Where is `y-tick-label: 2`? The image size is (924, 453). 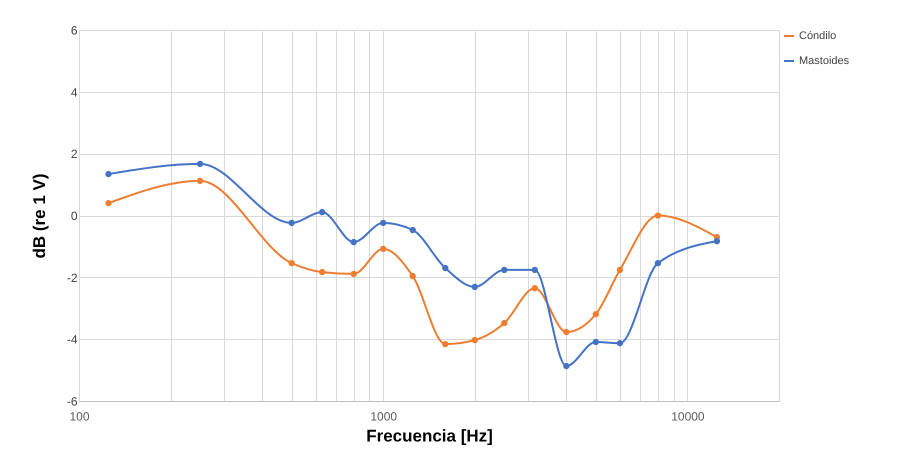 y-tick-label: 2 is located at coordinates (74, 154).